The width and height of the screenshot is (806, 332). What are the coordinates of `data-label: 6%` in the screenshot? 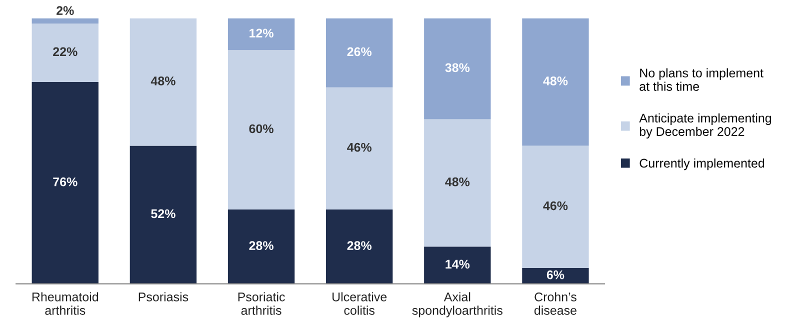 It's located at (555, 275).